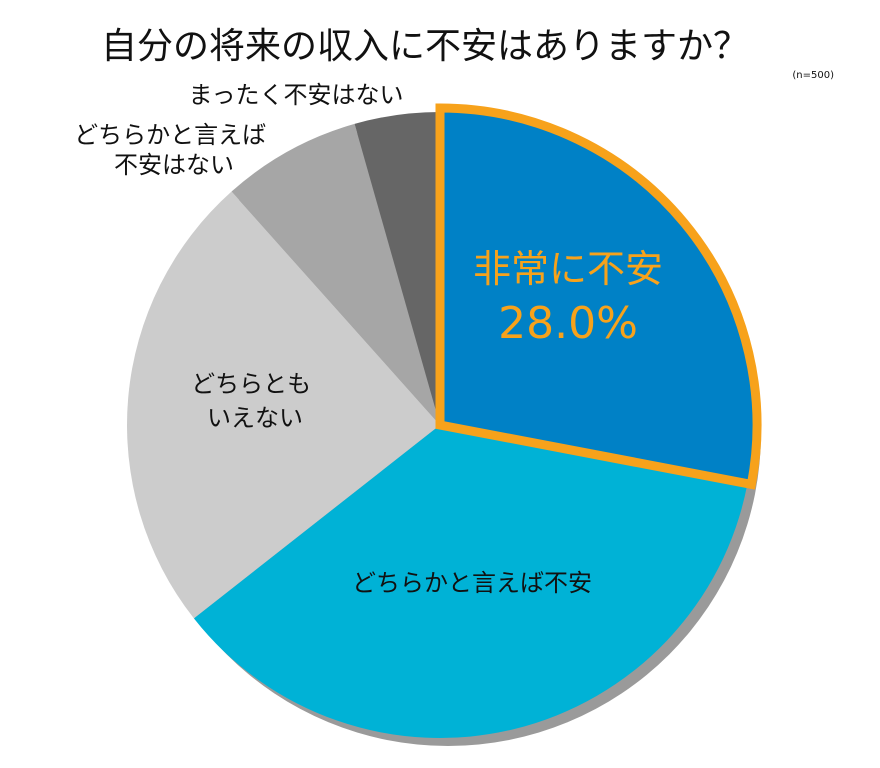 The height and width of the screenshot is (768, 880). I want to click on slice-label-neutral: どちらとも いえない, so click(255, 401).